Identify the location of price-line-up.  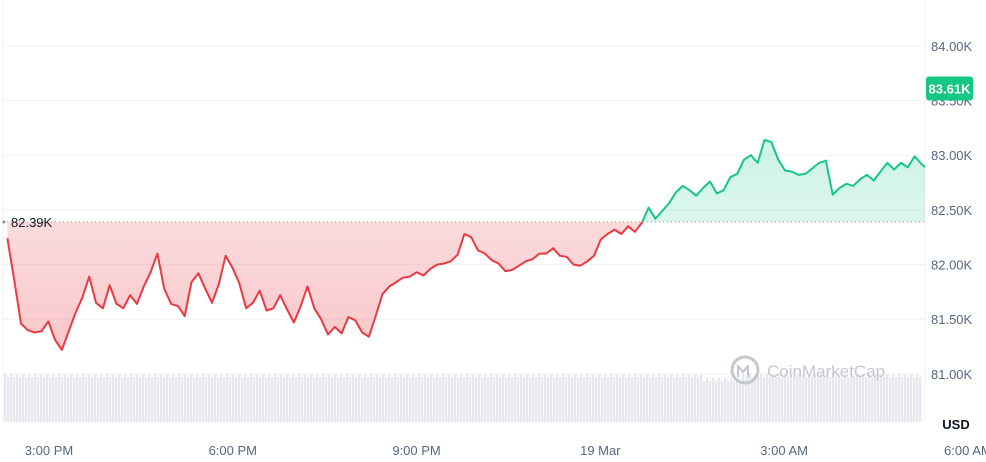
(783, 180).